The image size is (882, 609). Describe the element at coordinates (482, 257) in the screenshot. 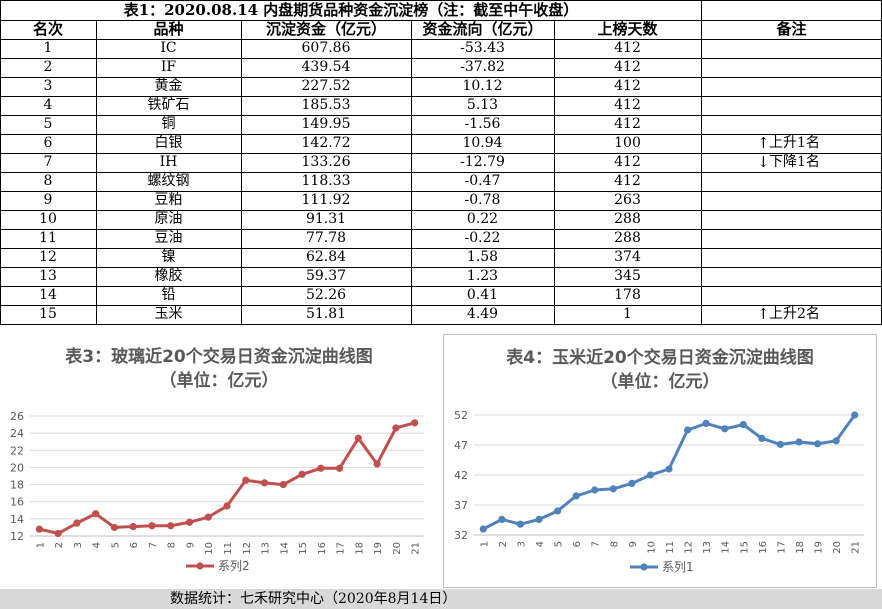

I see `cell-flow: 1.58` at that location.